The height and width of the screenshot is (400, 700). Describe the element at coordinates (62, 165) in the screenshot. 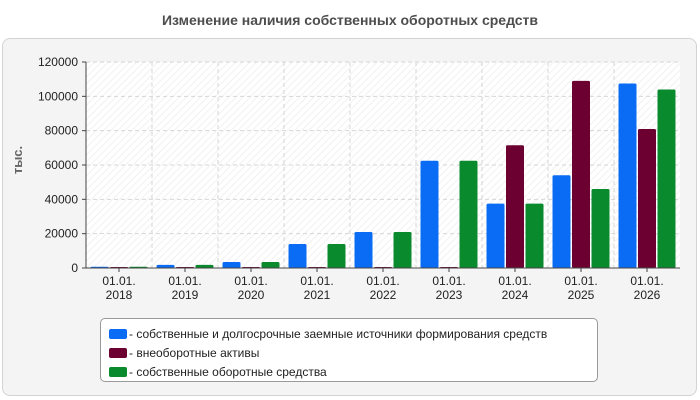

I see `y-tick-label: 60000` at that location.